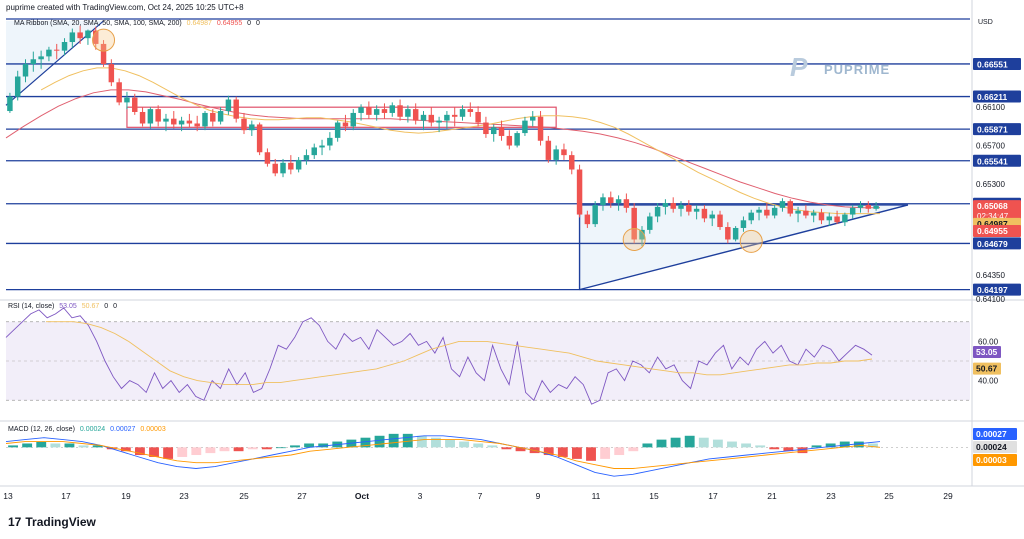  I want to click on rsi-value-label: 53.05, so click(987, 352).